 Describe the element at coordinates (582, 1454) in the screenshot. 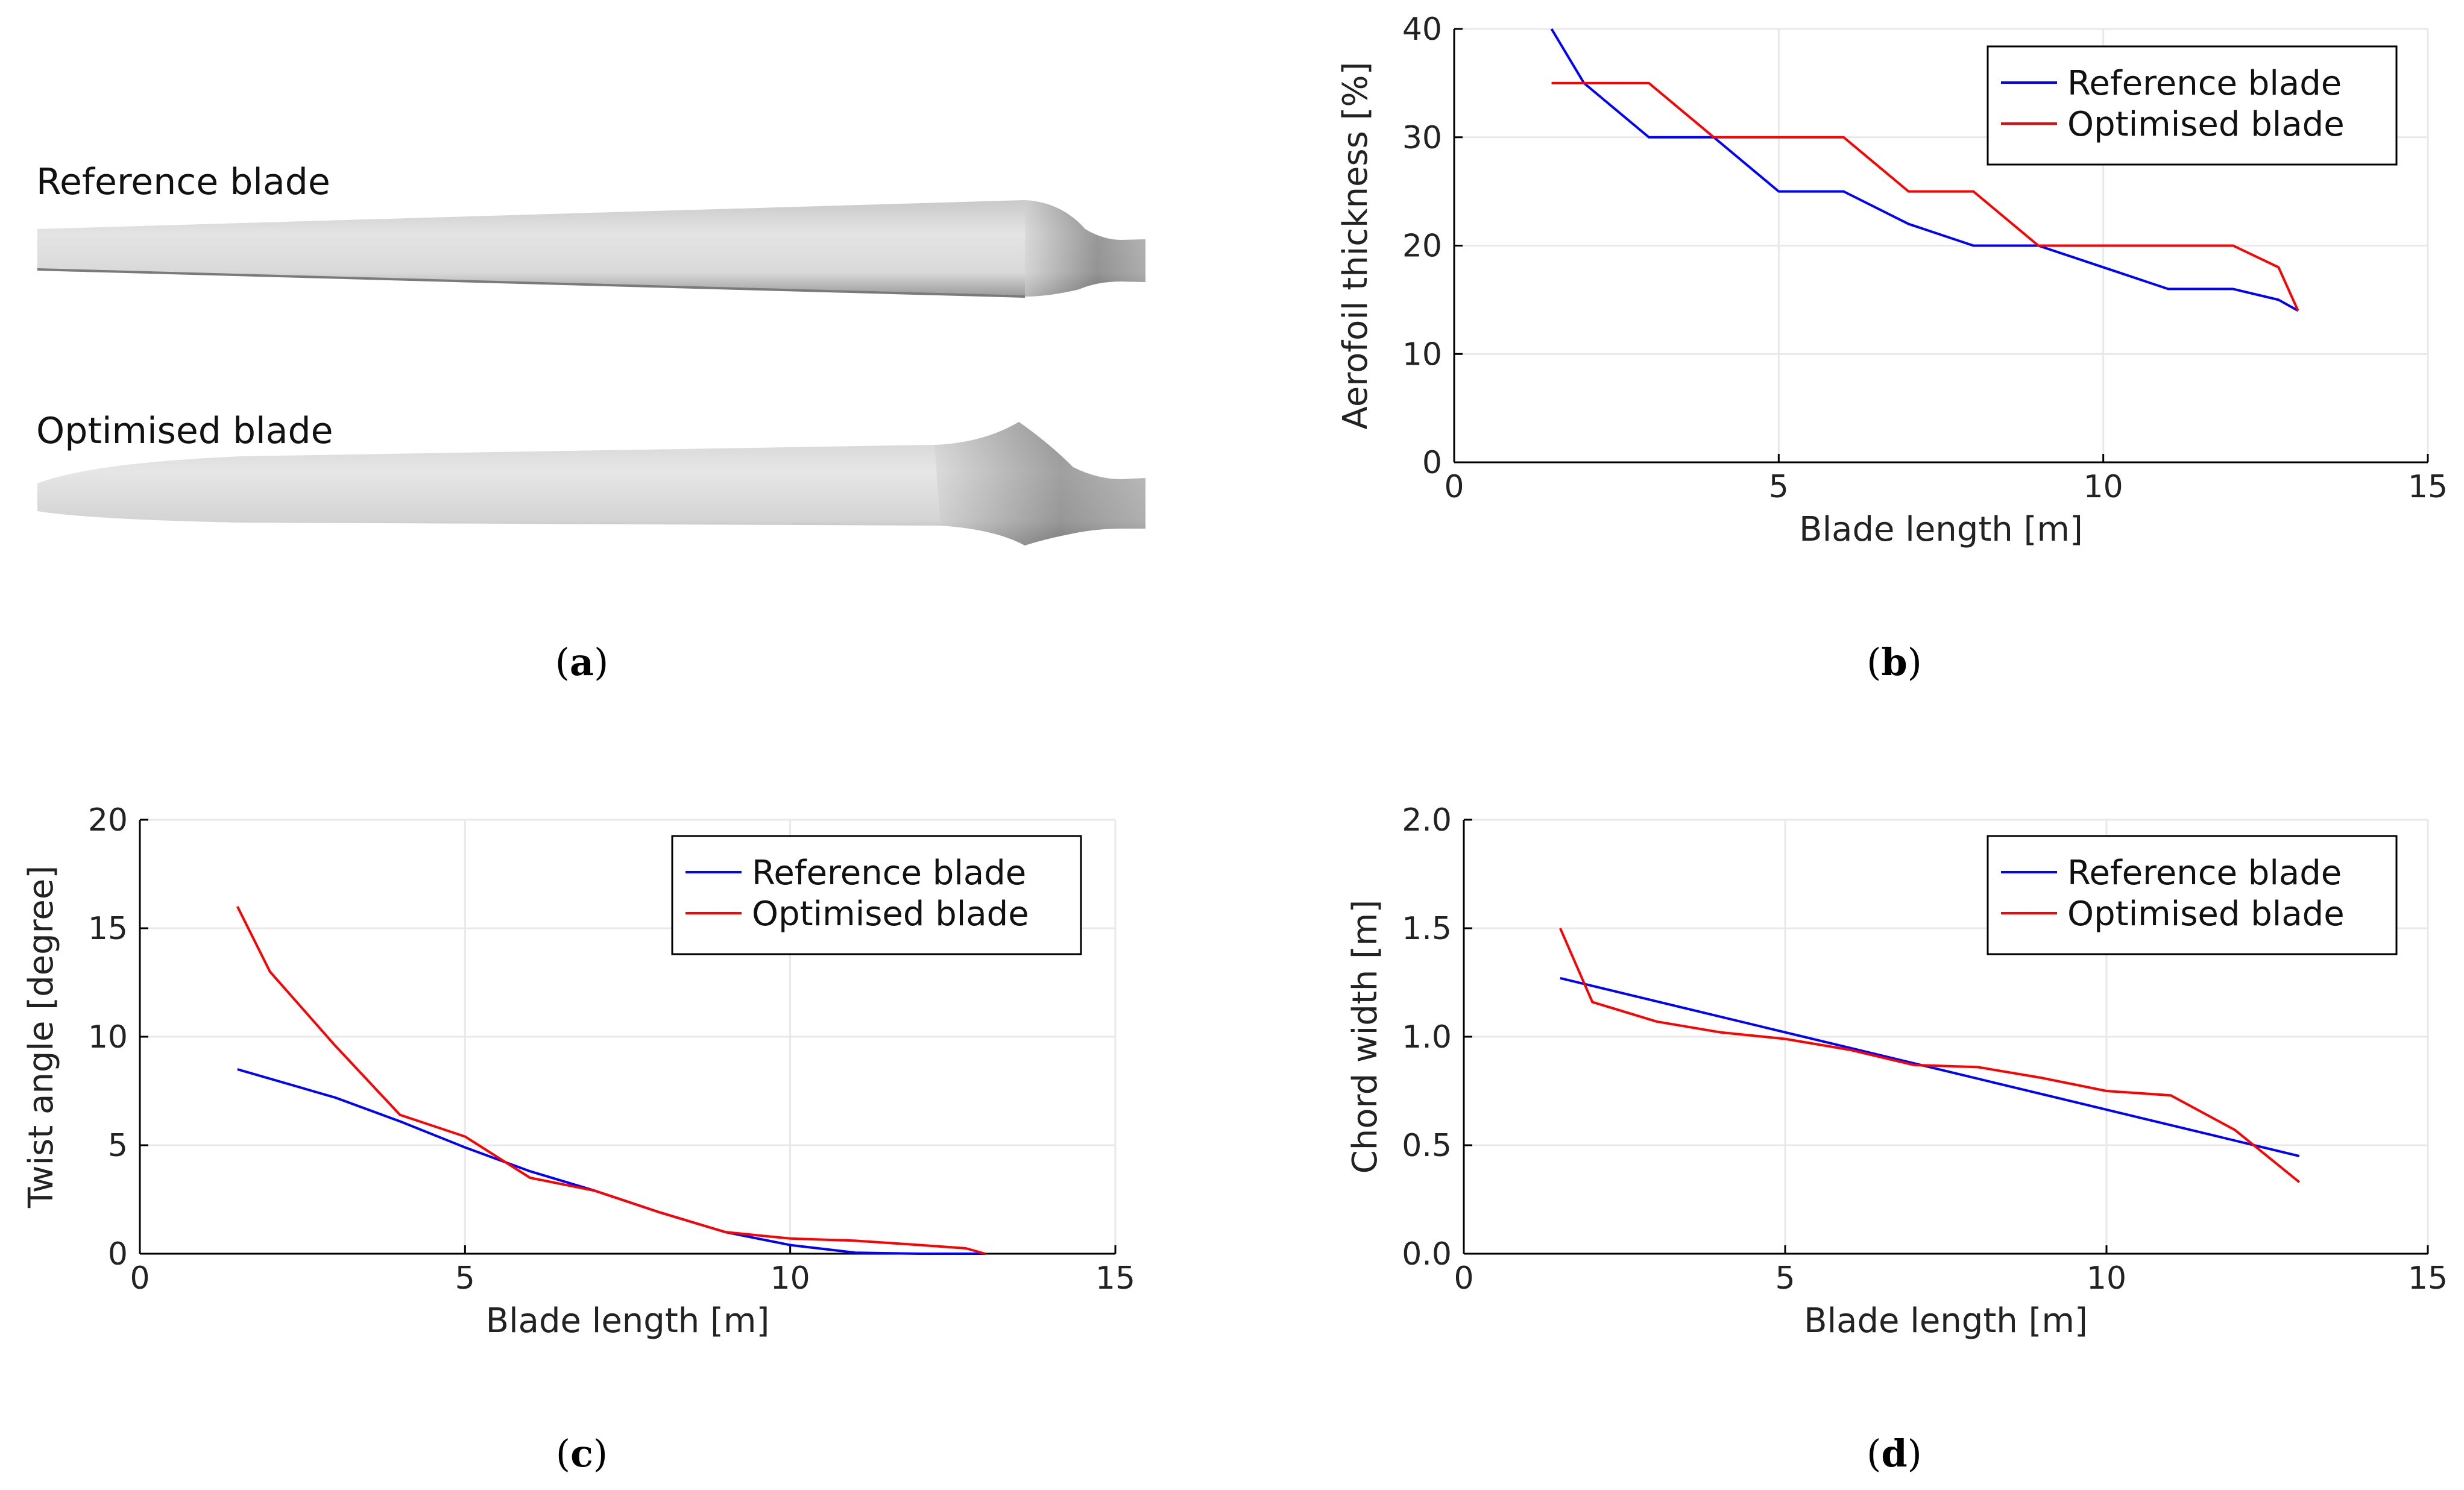

I see `caption-c: (c)` at that location.